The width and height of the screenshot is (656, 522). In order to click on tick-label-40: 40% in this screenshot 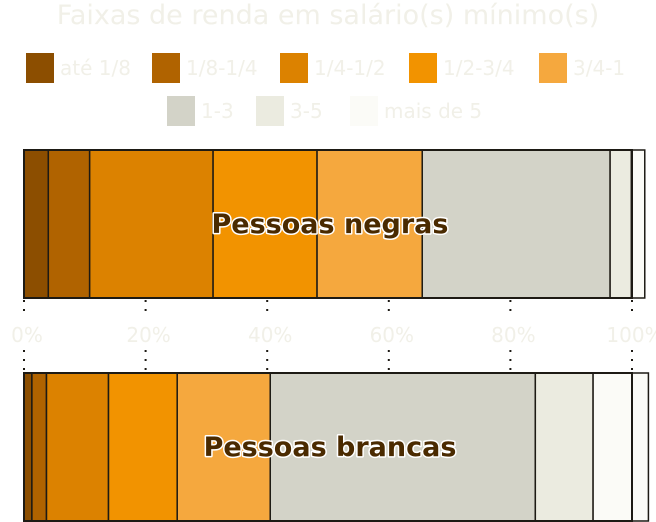, I will do `click(270, 335)`.